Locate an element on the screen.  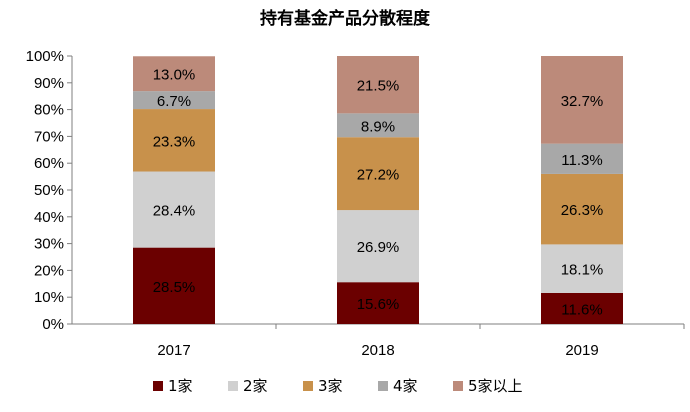
legend-label: 4家 is located at coordinates (405, 386).